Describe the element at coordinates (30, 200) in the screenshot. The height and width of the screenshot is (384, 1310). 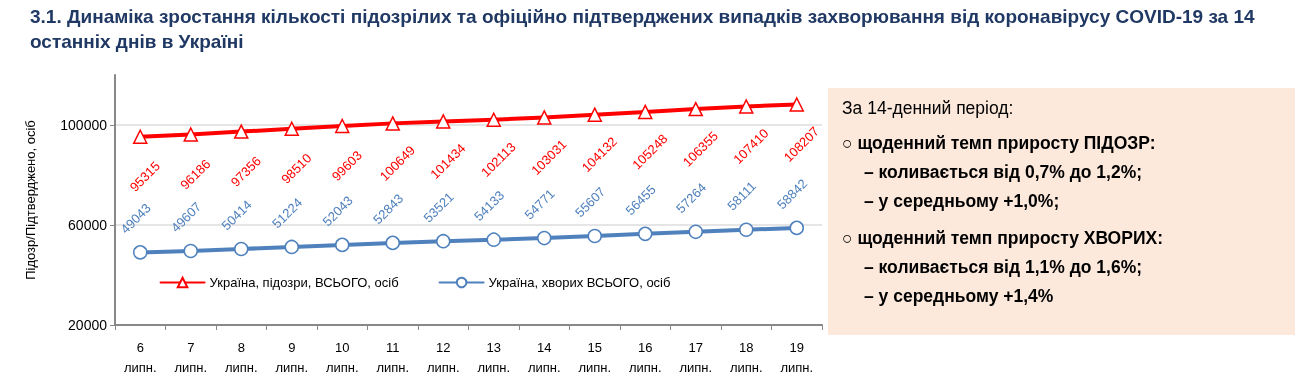
I see `y-axis-title: Підозр/Підтверджено, осіб` at that location.